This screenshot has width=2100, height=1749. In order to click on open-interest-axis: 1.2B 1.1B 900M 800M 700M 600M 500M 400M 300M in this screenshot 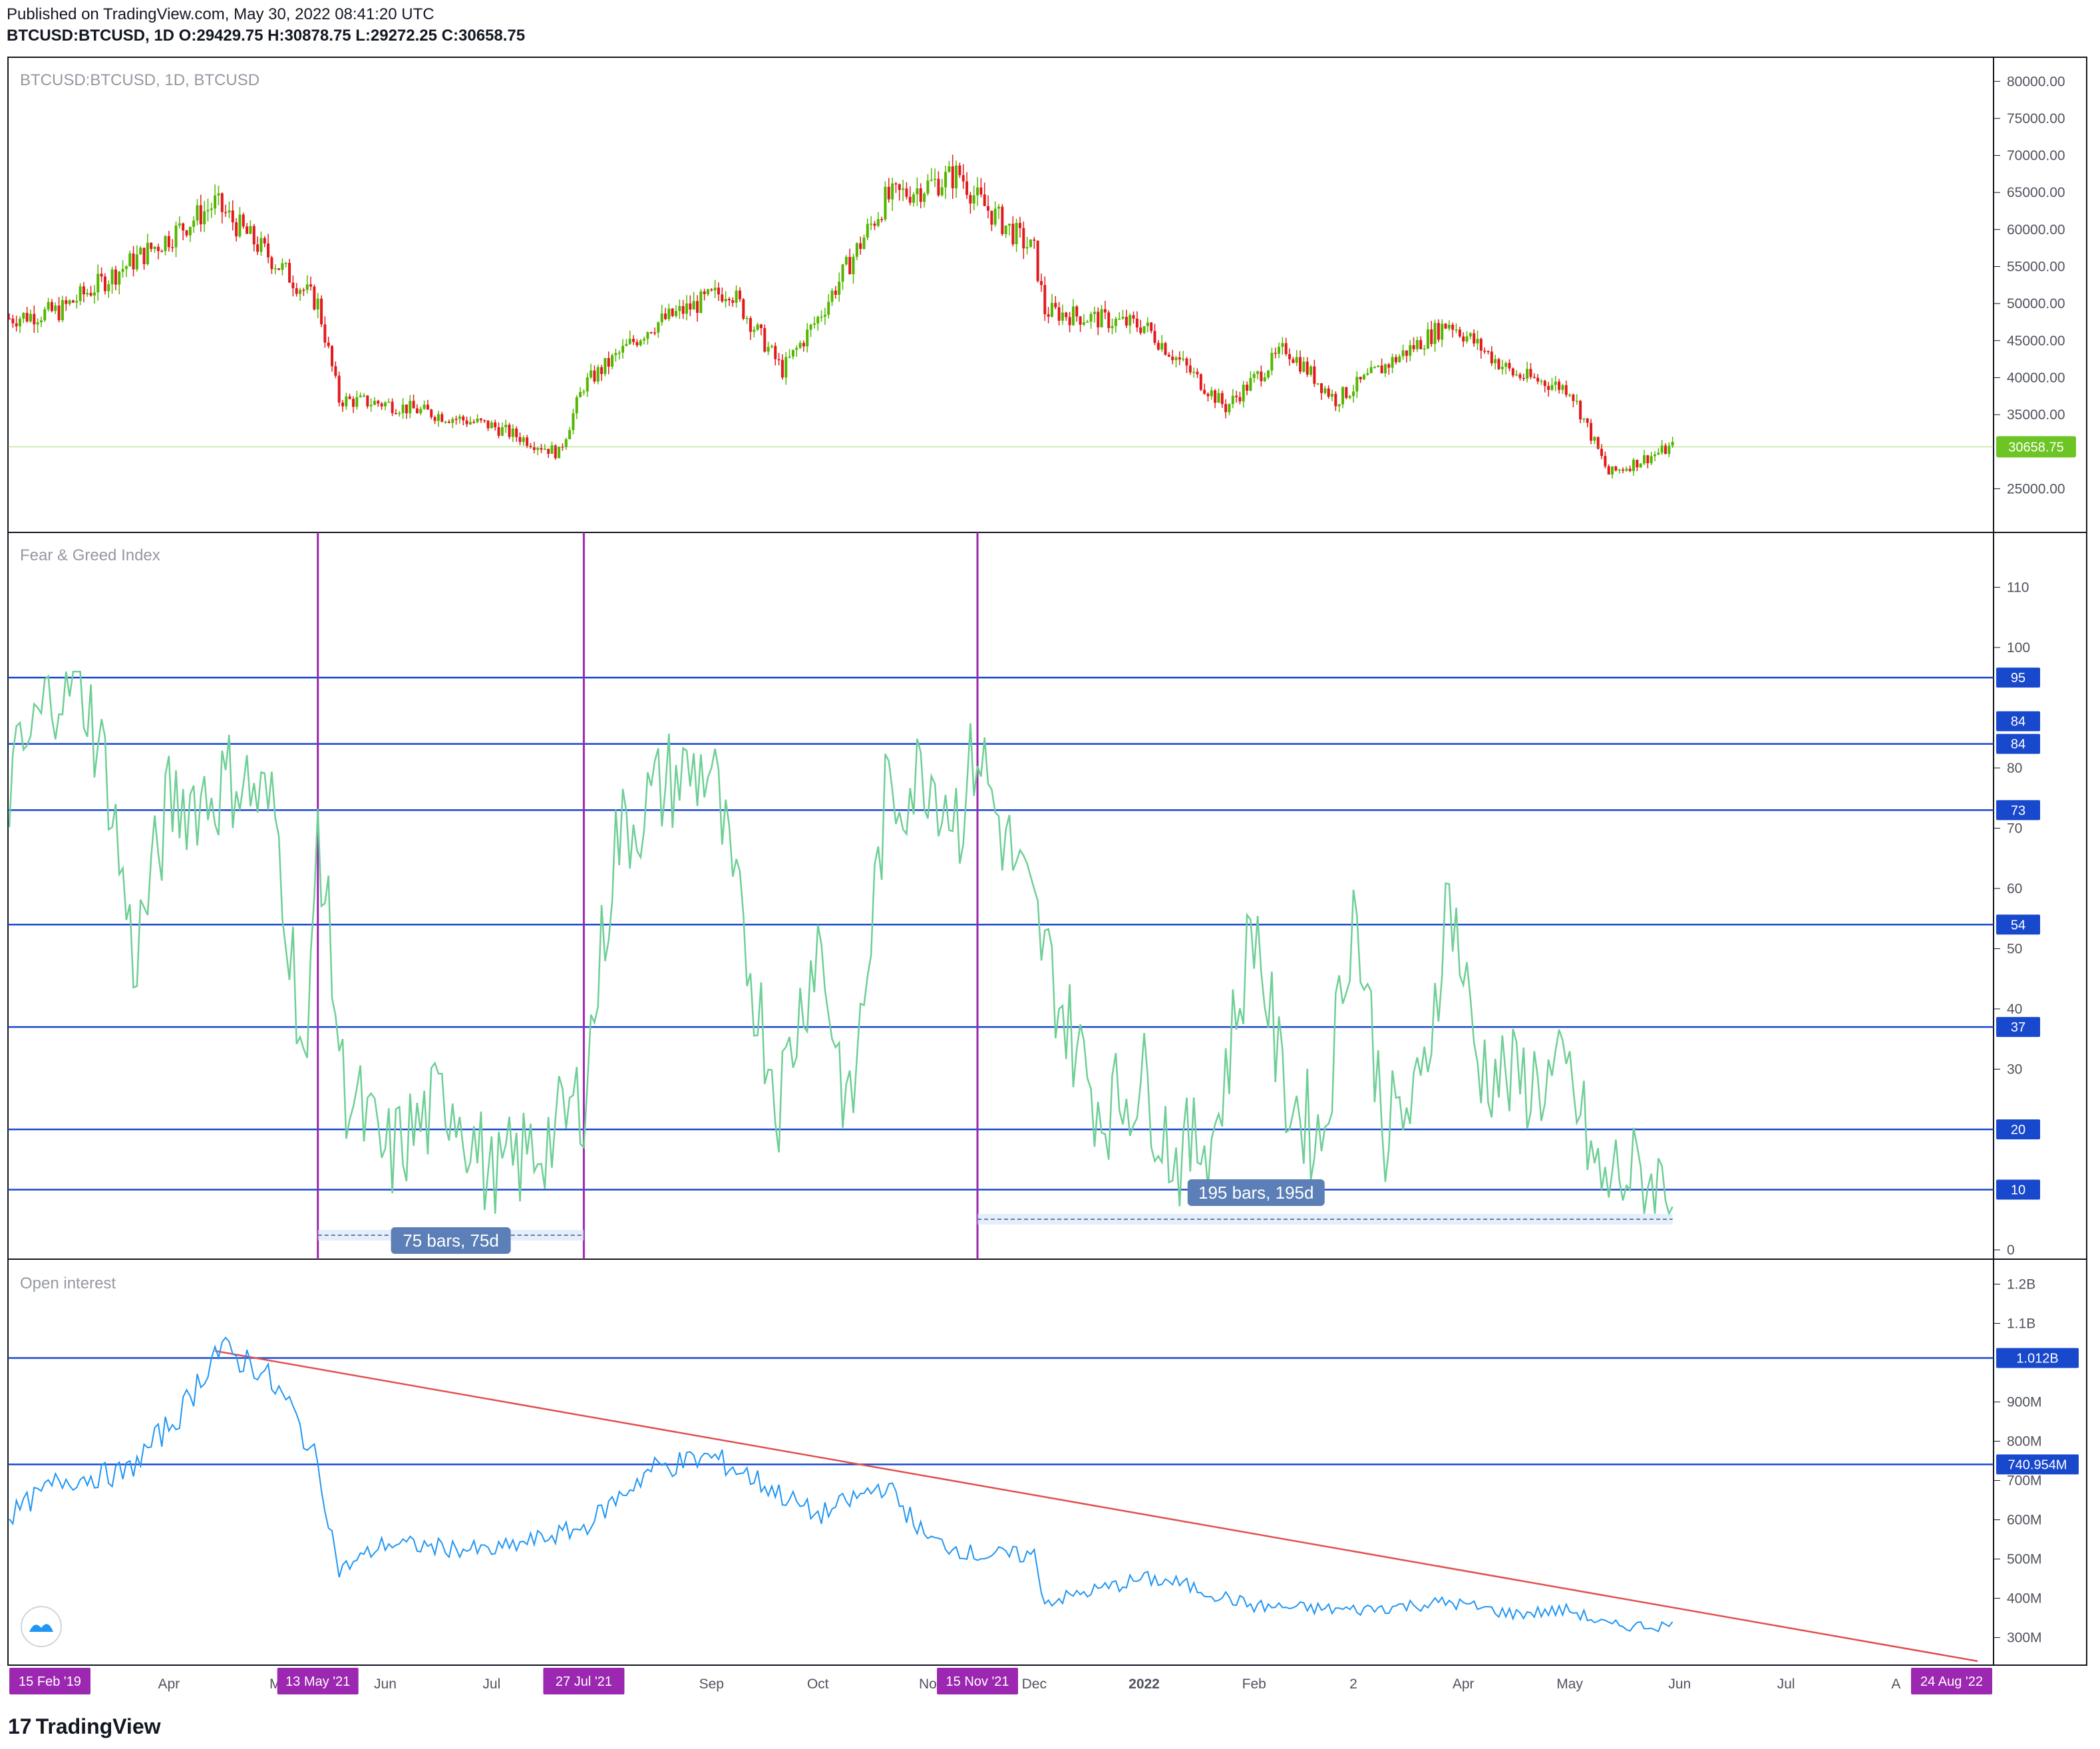, I will do `click(2018, 1461)`.